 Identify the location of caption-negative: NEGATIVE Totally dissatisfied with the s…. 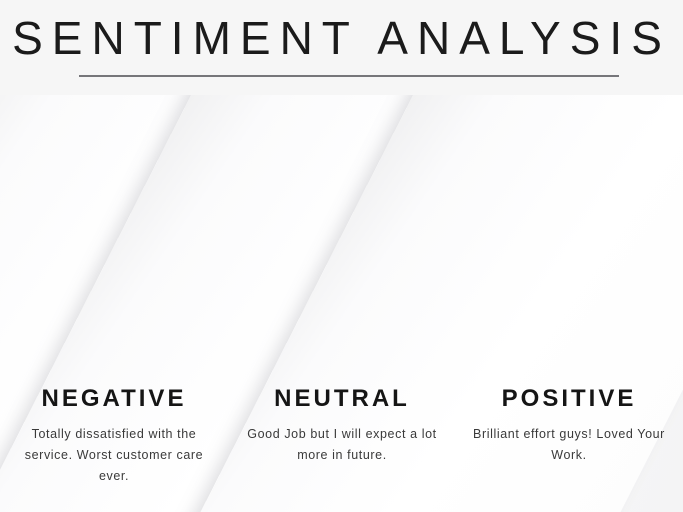
(114, 434).